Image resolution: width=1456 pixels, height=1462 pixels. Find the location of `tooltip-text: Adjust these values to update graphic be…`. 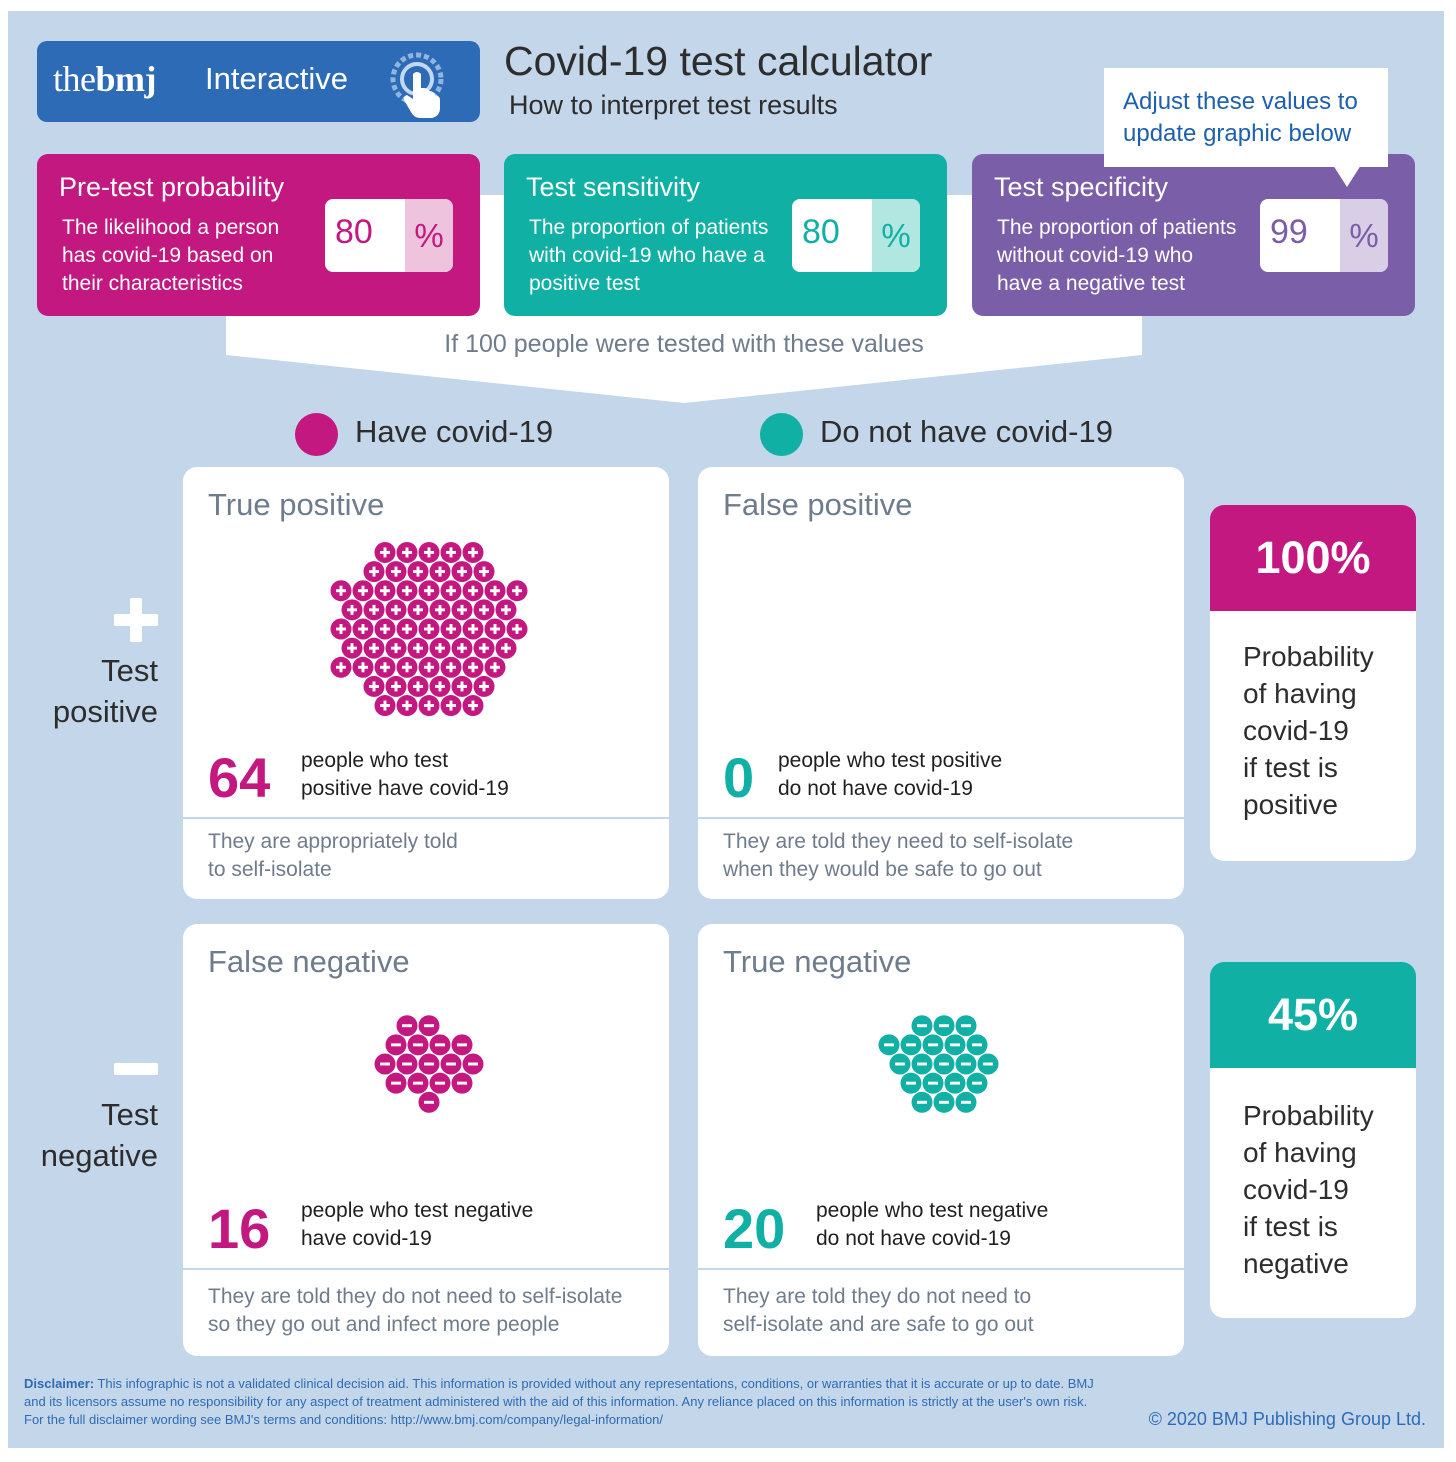

tooltip-text: Adjust these values to update graphic be… is located at coordinates (1240, 117).